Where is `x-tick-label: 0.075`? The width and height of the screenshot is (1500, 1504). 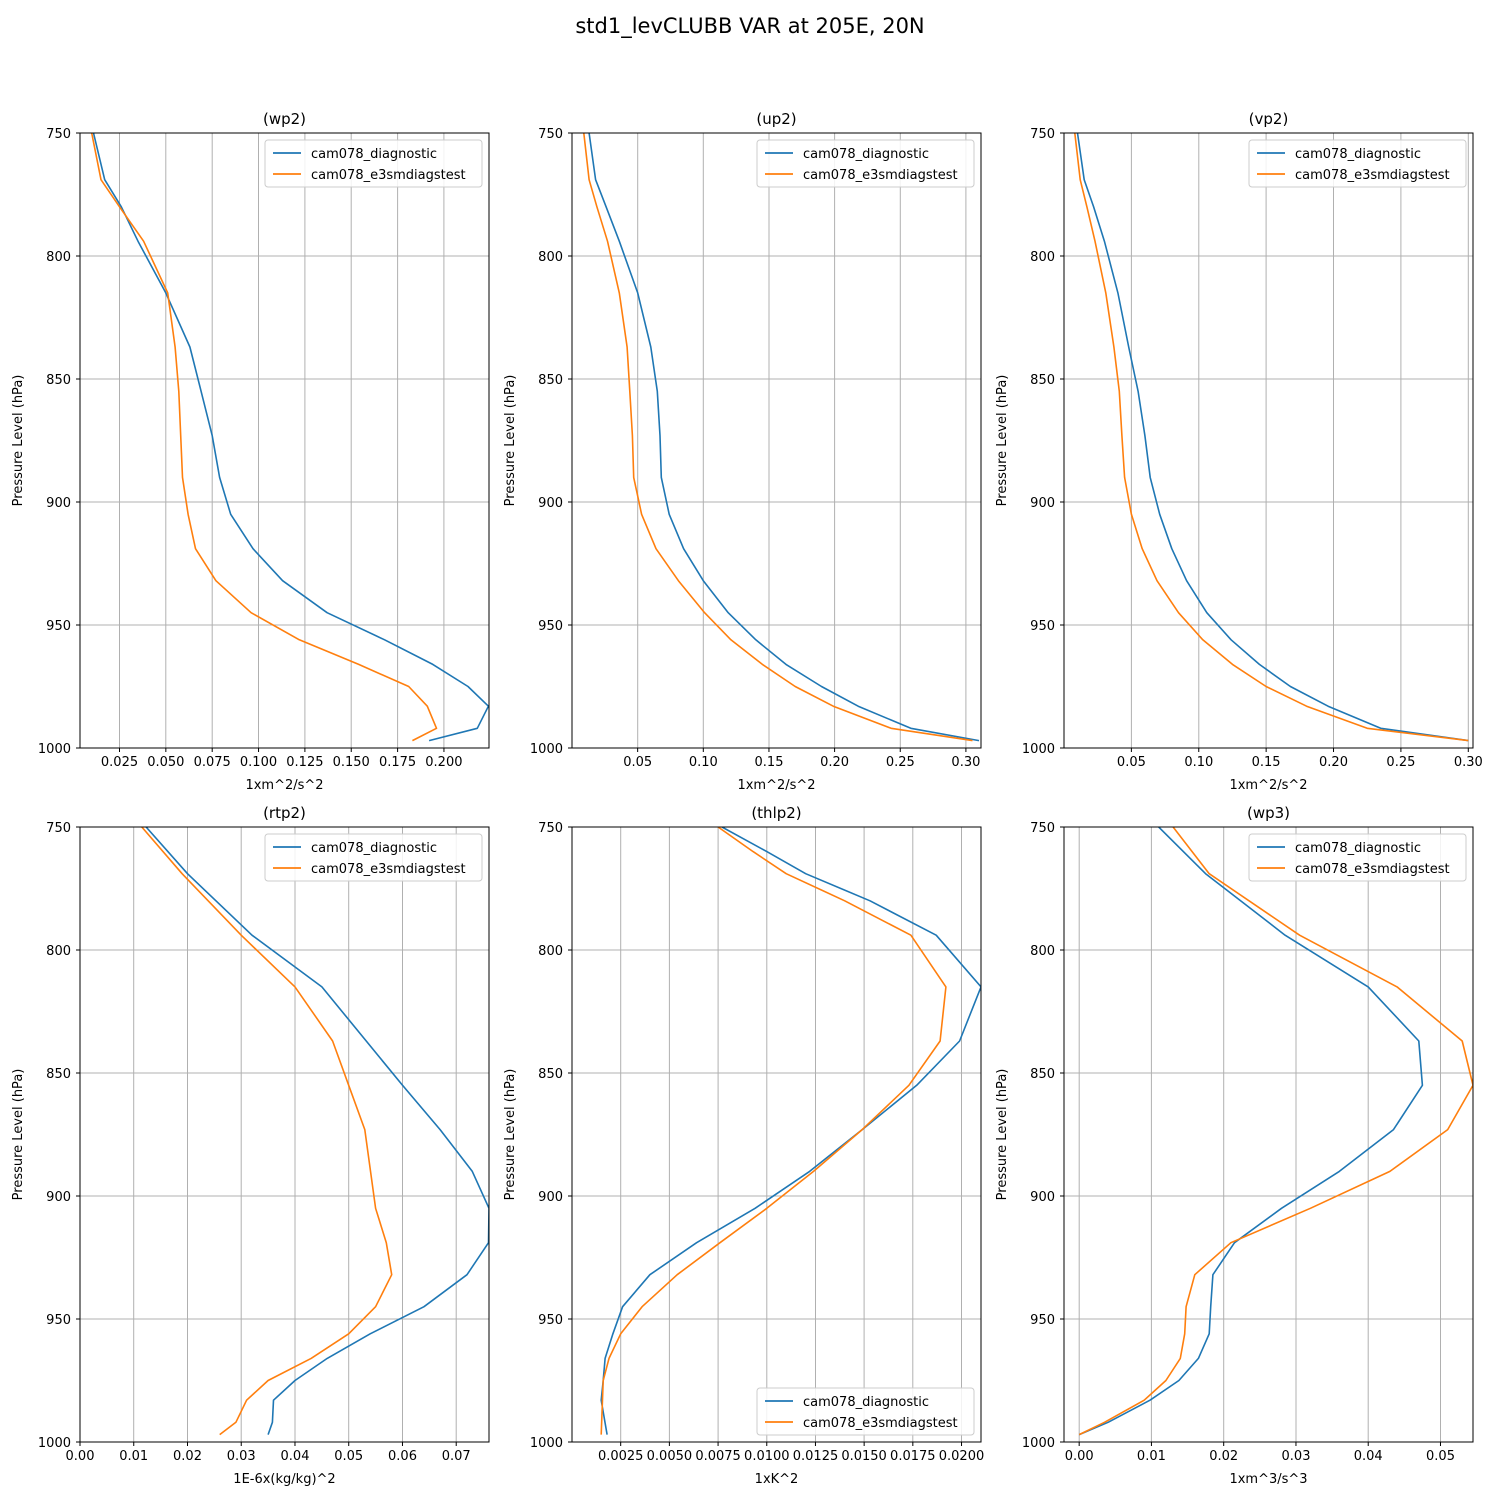
x-tick-label: 0.075 is located at coordinates (212, 762).